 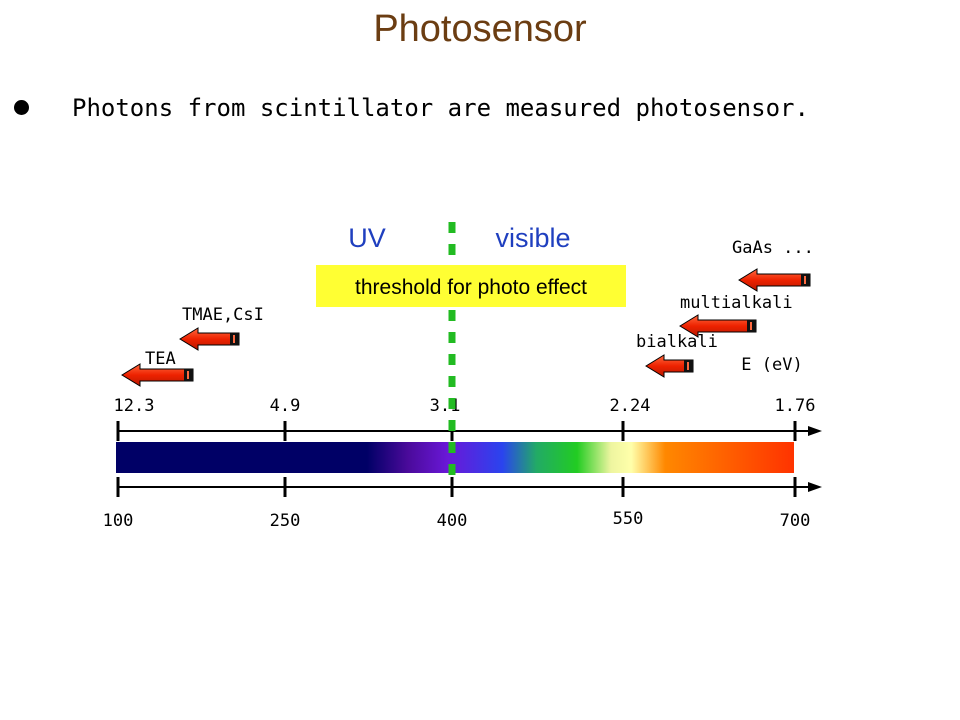 What do you see at coordinates (771, 365) in the screenshot?
I see `energy-axis-label: E (eV)` at bounding box center [771, 365].